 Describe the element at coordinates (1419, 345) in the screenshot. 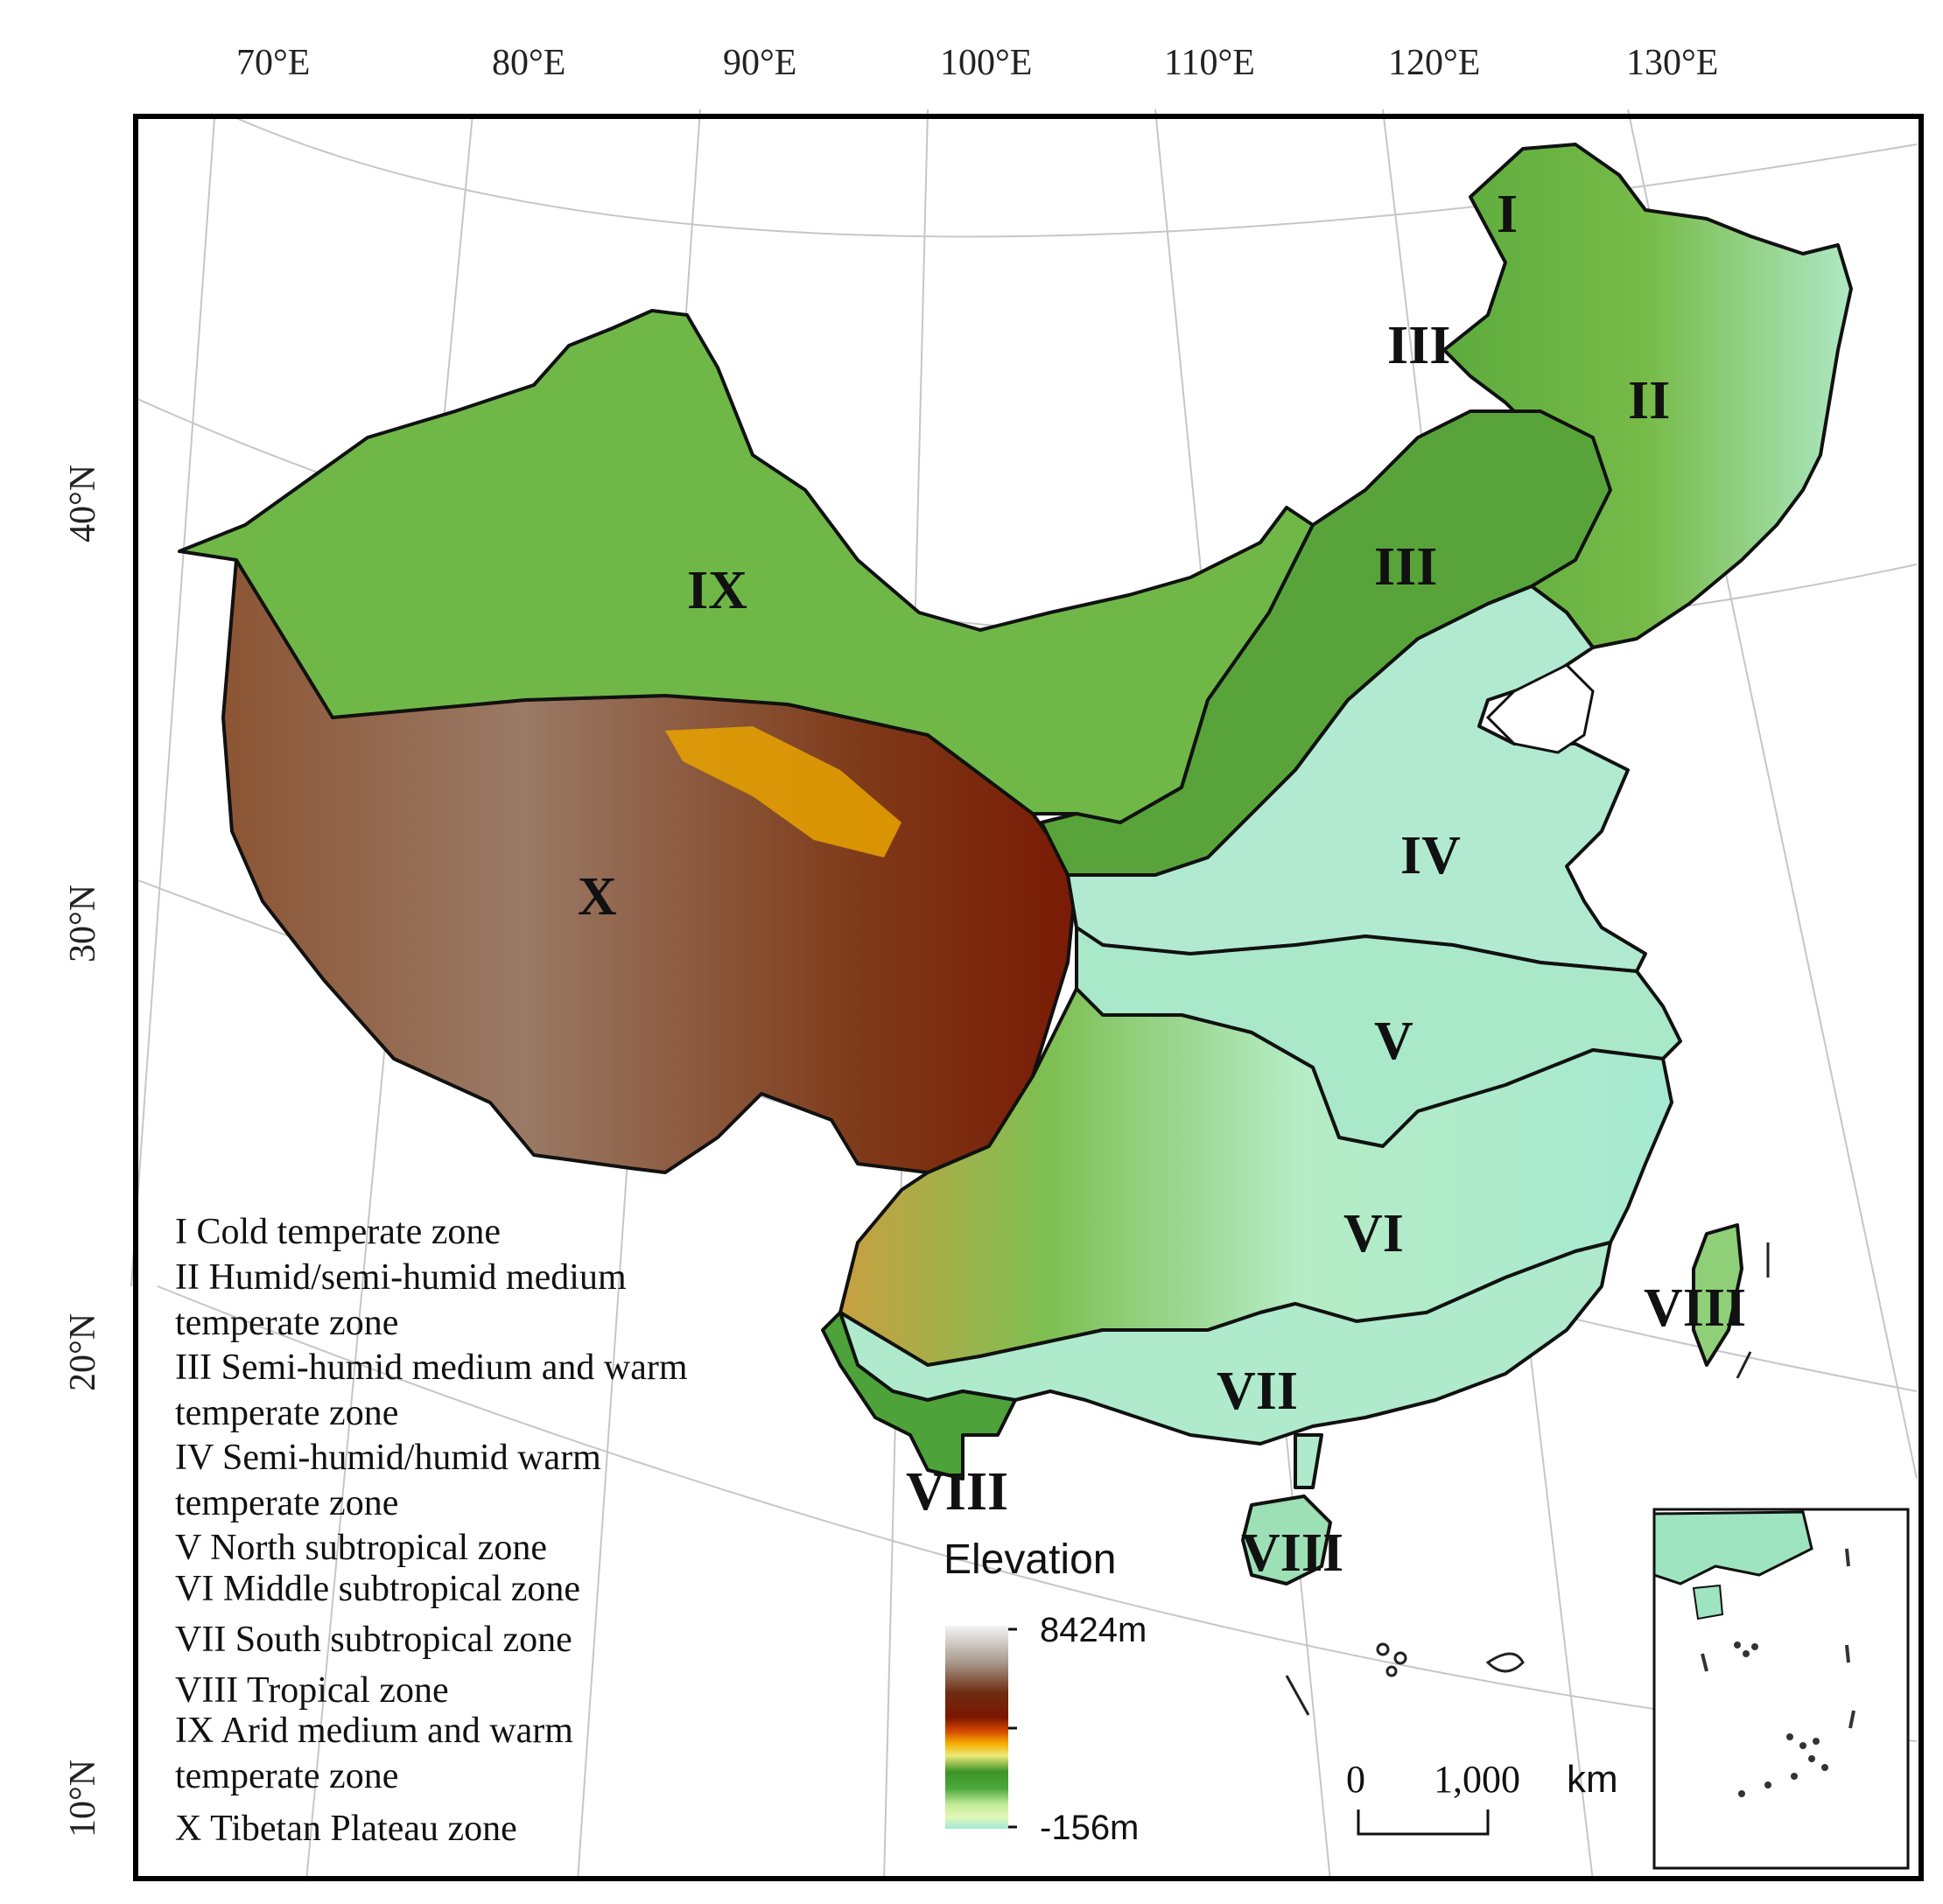

I see `zone-label-iii-north: III` at that location.